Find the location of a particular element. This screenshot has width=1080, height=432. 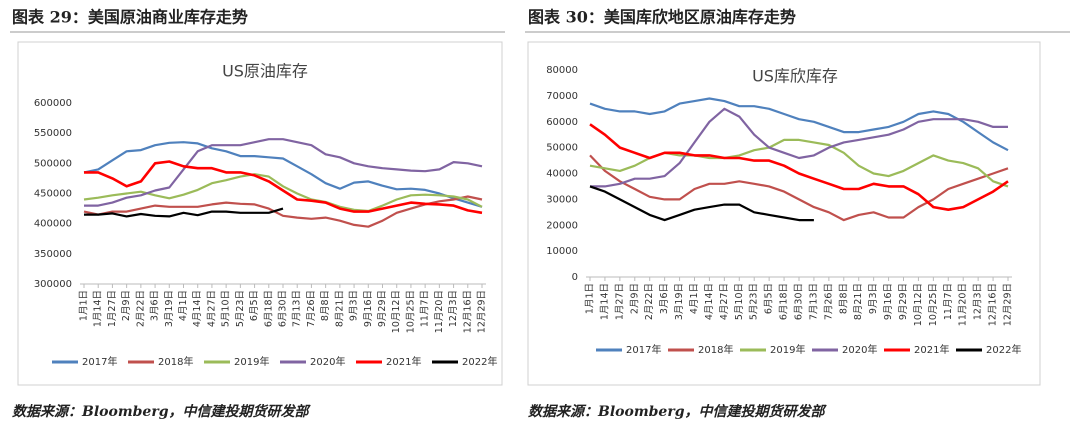

x-tick-label: 3月19日 is located at coordinates (679, 301).